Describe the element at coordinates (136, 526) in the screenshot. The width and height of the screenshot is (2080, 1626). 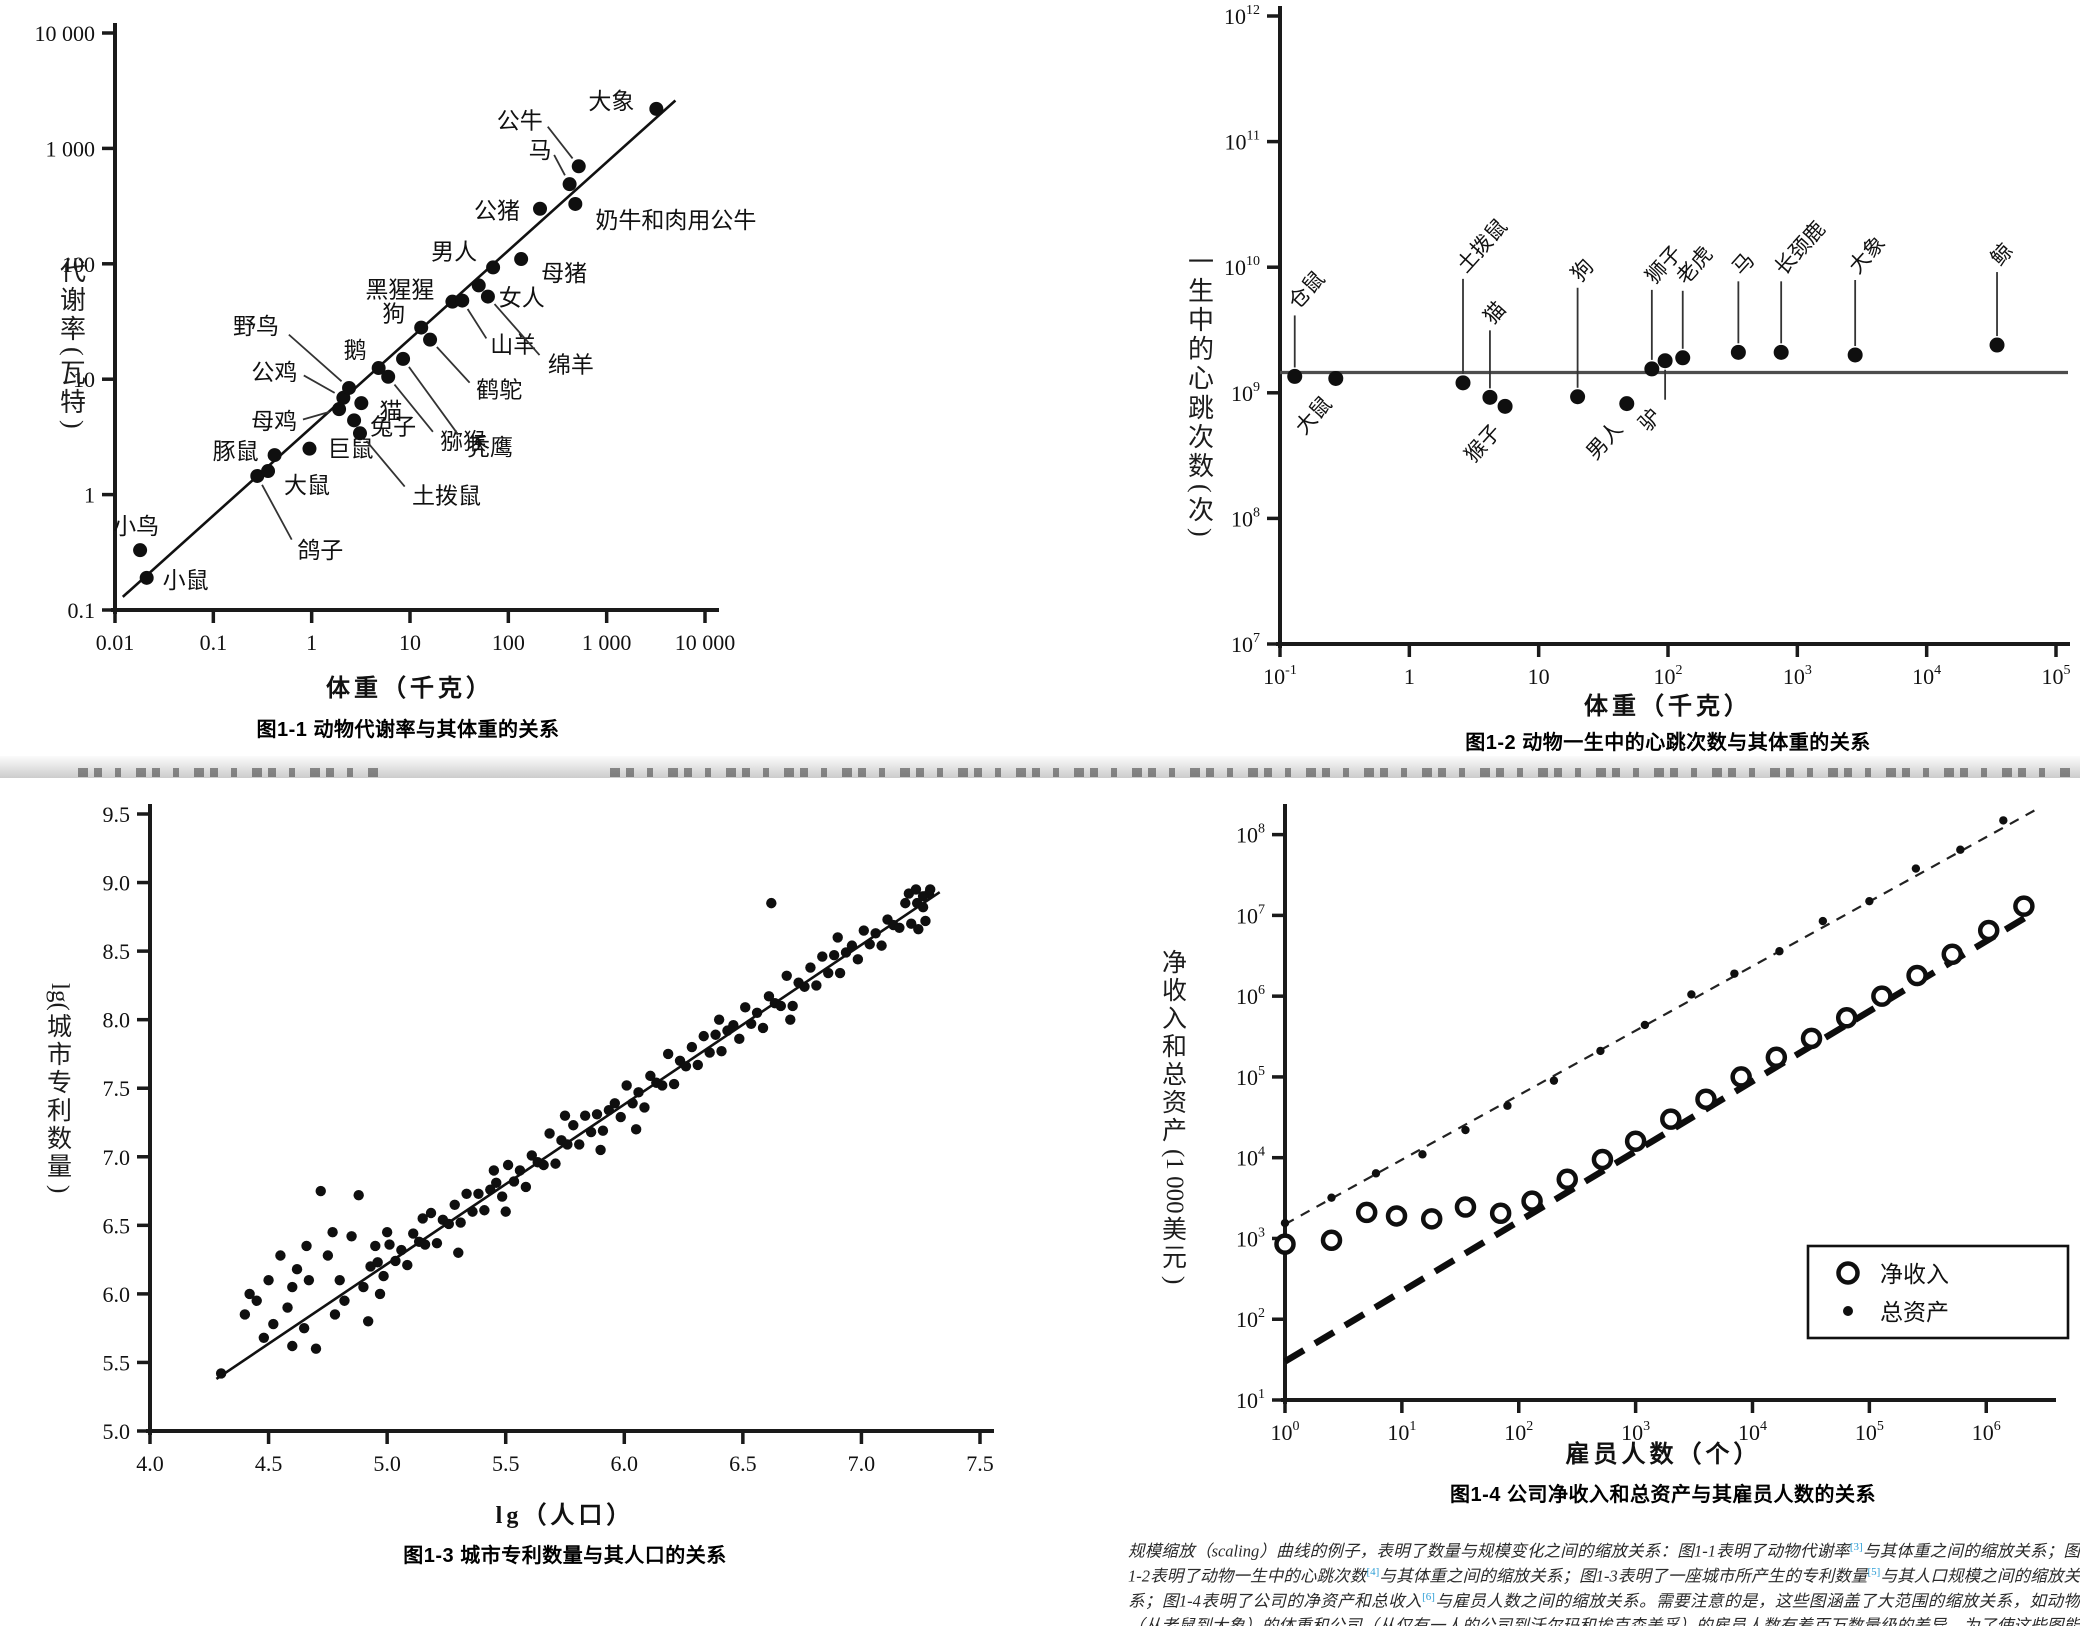
I see `point-label: 小鸟` at that location.